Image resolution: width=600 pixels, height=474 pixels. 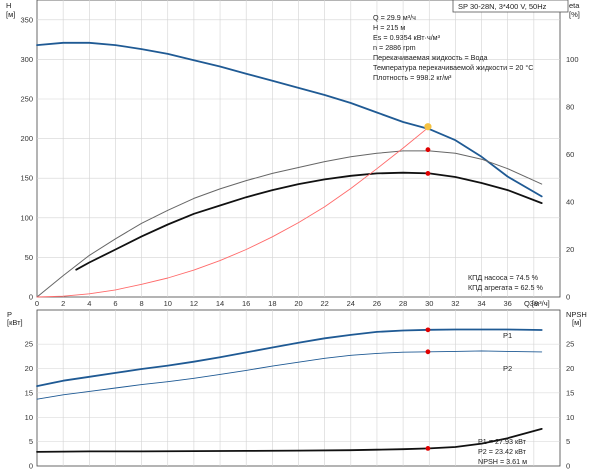 I want to click on x-tick-label: 24, so click(x=351, y=303).